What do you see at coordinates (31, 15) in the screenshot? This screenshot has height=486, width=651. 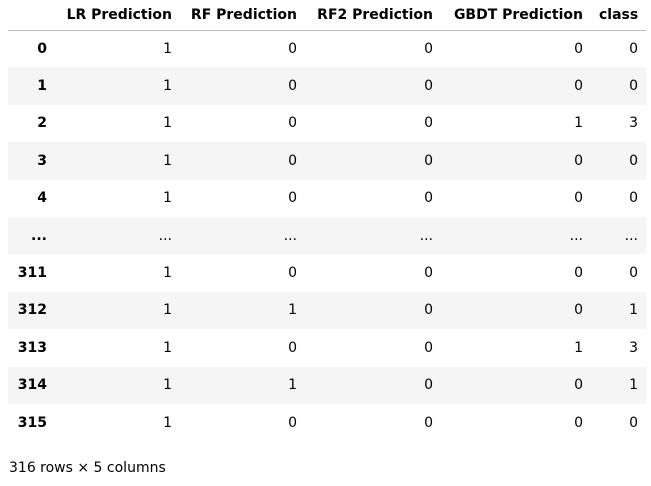 I see `index-header` at bounding box center [31, 15].